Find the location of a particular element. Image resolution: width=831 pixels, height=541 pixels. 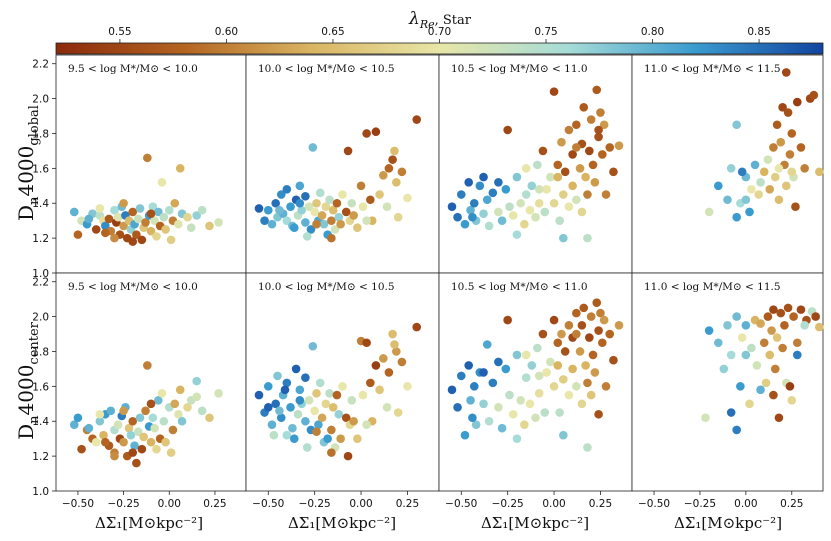

mass-bin-label: 9.5 < log M*/M⊙ < 10.0 is located at coordinates (133, 287).